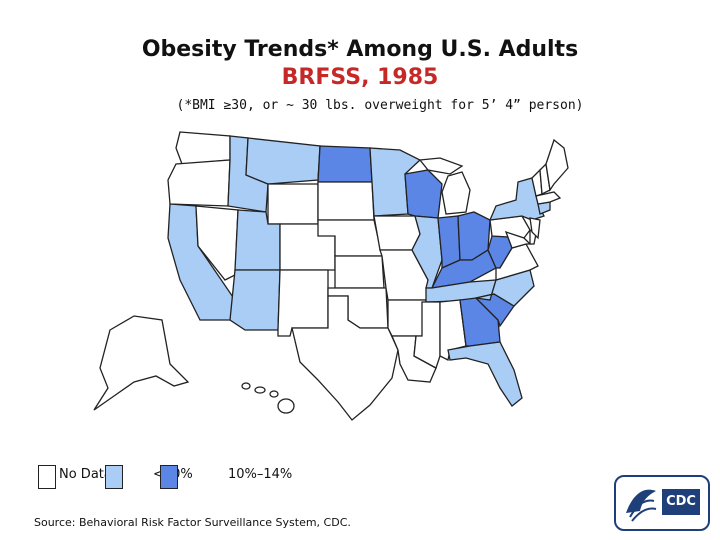 Image resolution: width=720 pixels, height=540 pixels. I want to click on state-wisconsin, so click(423, 194).